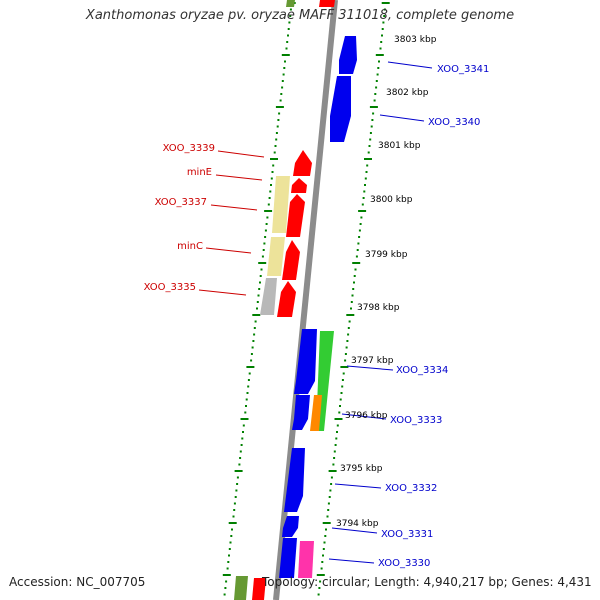  What do you see at coordinates (407, 534) in the screenshot?
I see `gene-label-xoo-3331: XOO_3331` at bounding box center [407, 534].